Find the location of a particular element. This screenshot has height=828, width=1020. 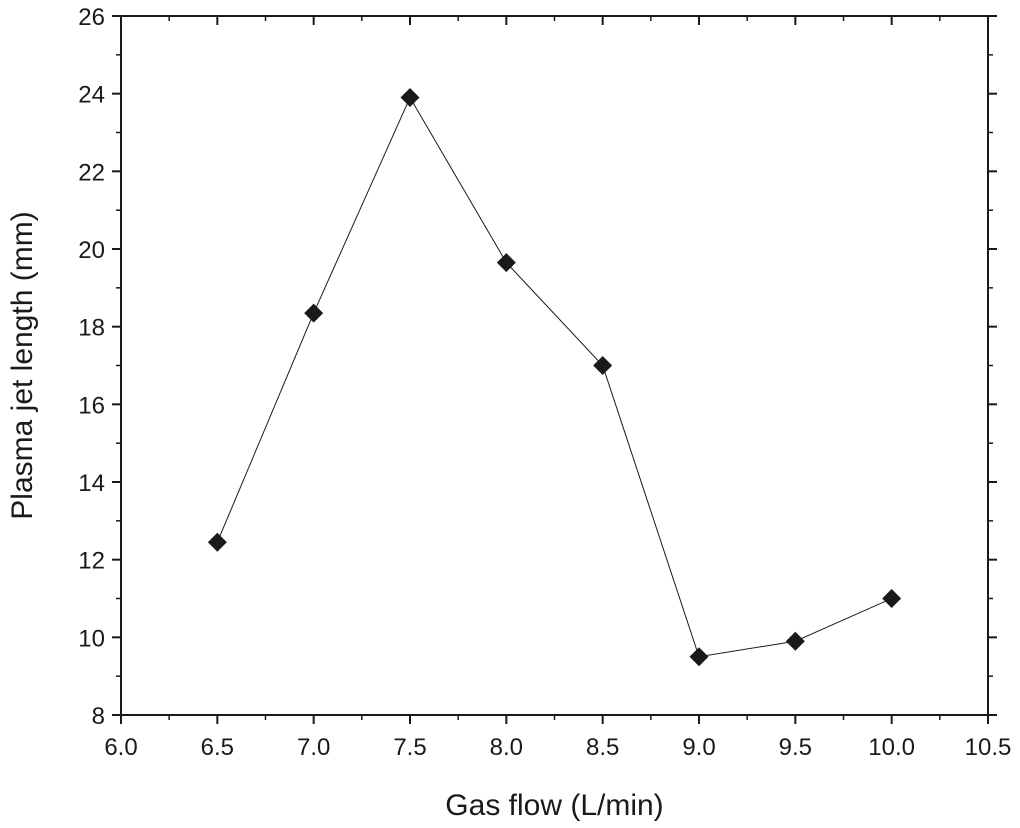

y-tick-label: 18 is located at coordinates (91, 328).